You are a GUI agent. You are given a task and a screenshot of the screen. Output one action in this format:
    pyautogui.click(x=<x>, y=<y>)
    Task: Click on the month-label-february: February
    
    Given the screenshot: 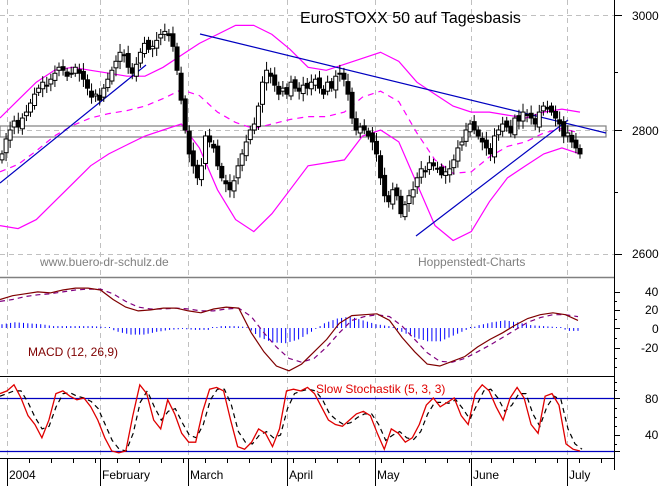 What is the action you would take?
    pyautogui.click(x=126, y=475)
    